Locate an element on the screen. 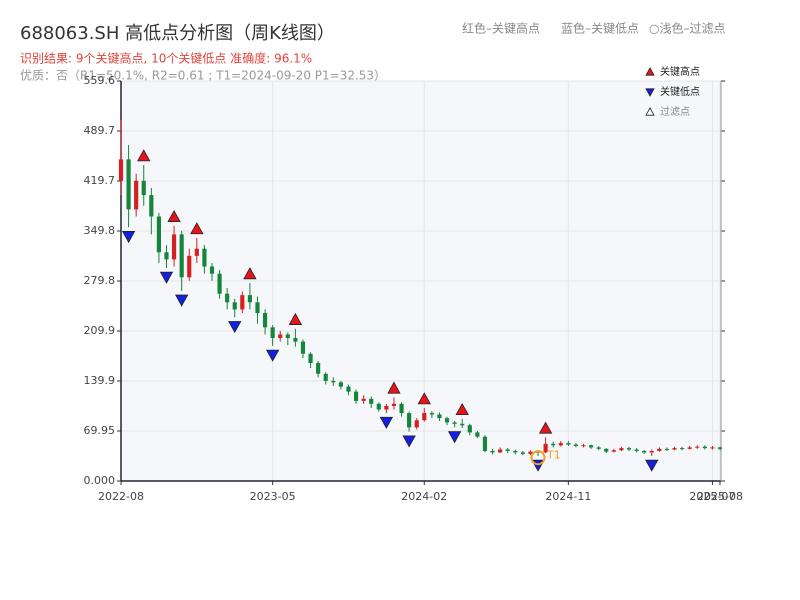  y-tick-label: 349.8 is located at coordinates (100, 230).